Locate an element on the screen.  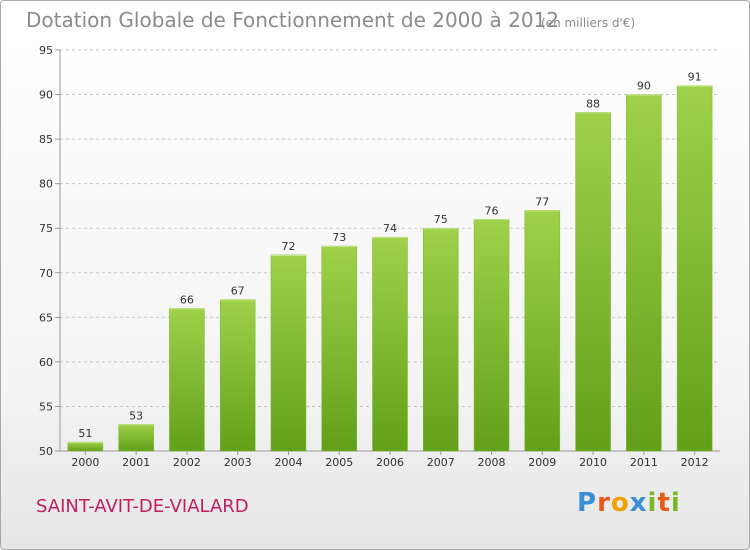
bar-2011 is located at coordinates (644, 273).